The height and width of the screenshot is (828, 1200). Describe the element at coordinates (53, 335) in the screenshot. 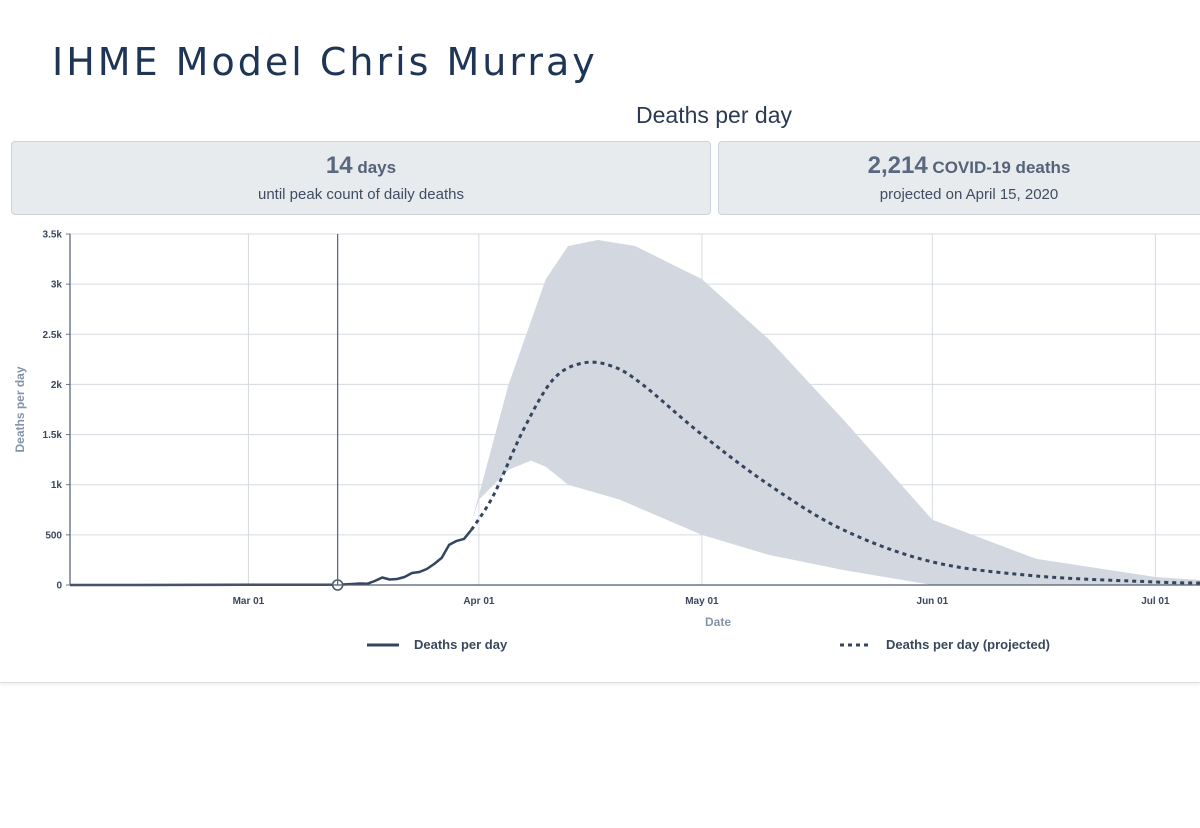

I see `y-tick-label: 2.5k` at that location.